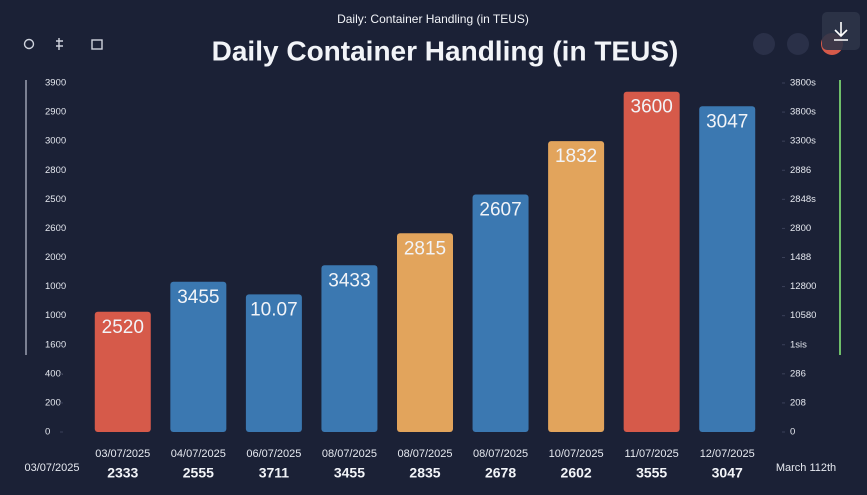 This screenshot has width=867, height=495. Describe the element at coordinates (198, 297) in the screenshot. I see `bar-label: 3455` at that location.